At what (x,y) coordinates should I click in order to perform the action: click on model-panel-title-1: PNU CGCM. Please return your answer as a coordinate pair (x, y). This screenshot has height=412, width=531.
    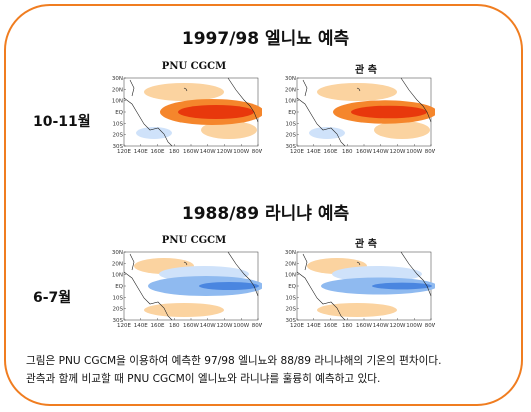
    Looking at the image, I should click on (194, 66).